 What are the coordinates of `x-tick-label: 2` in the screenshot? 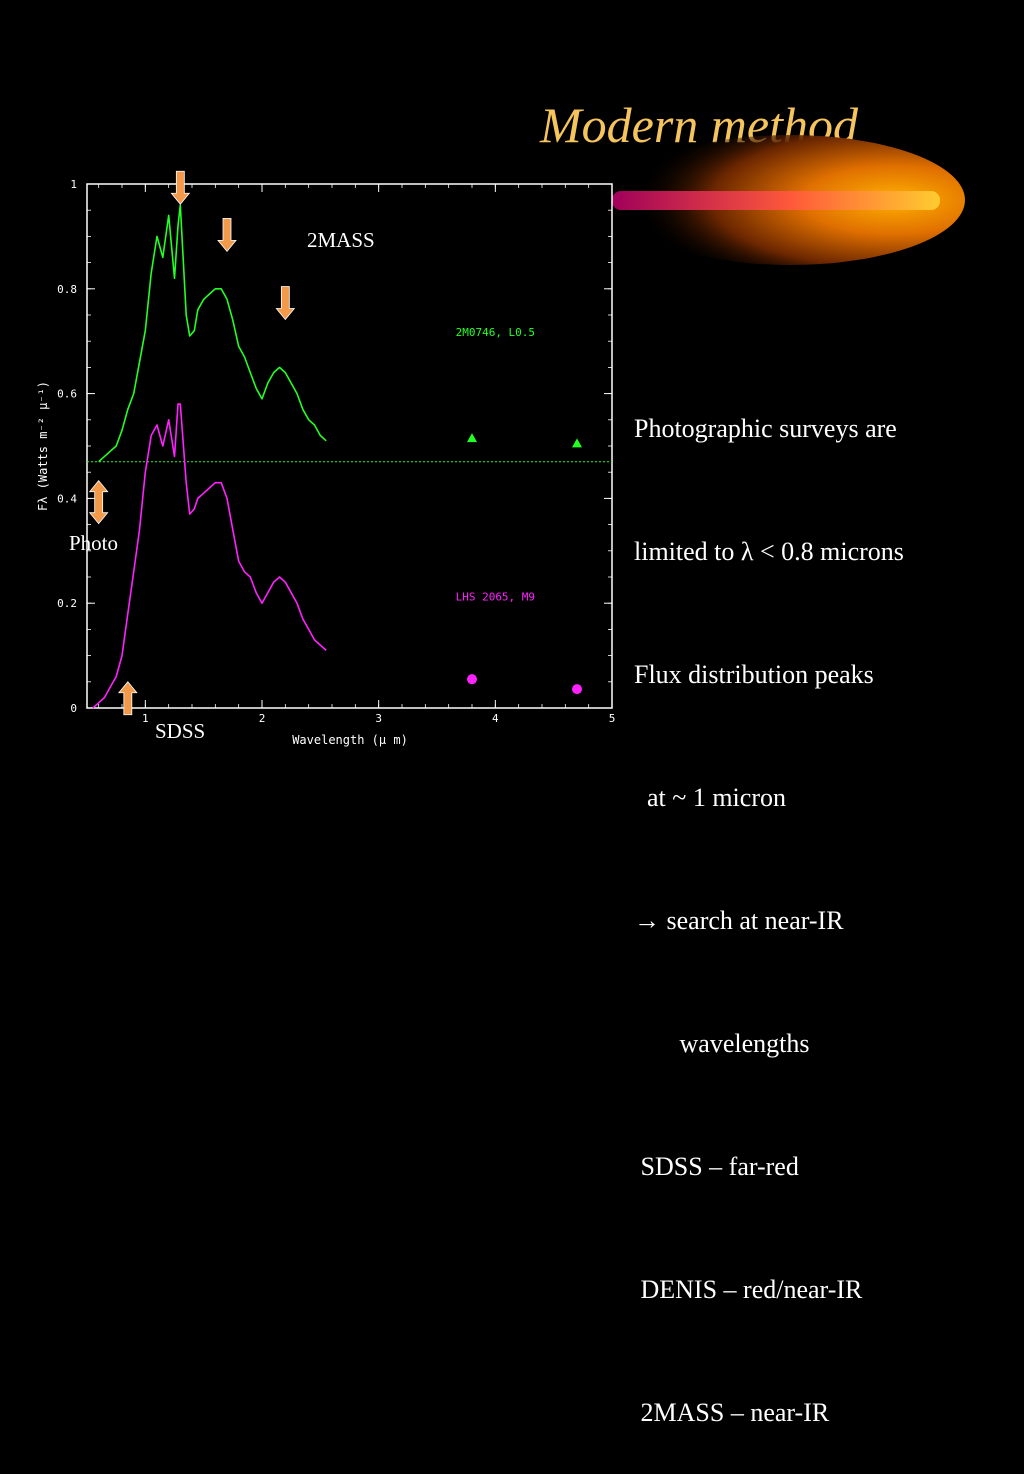 It's located at (262, 718).